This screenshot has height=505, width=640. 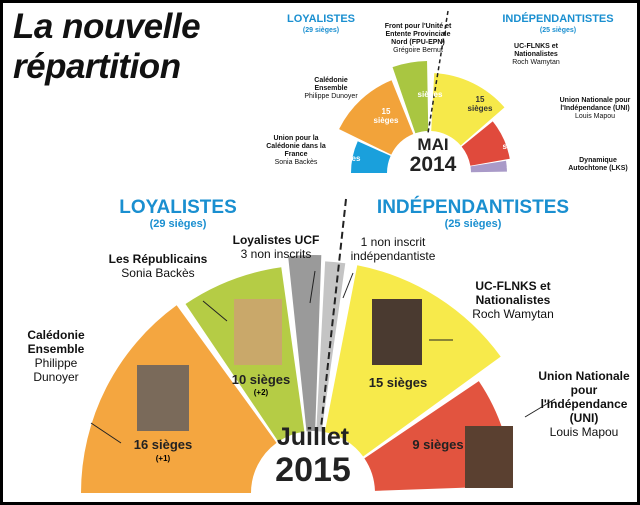 What do you see at coordinates (520, 165) in the screenshot?
I see `may-seat-count: 1 siège` at bounding box center [520, 165].